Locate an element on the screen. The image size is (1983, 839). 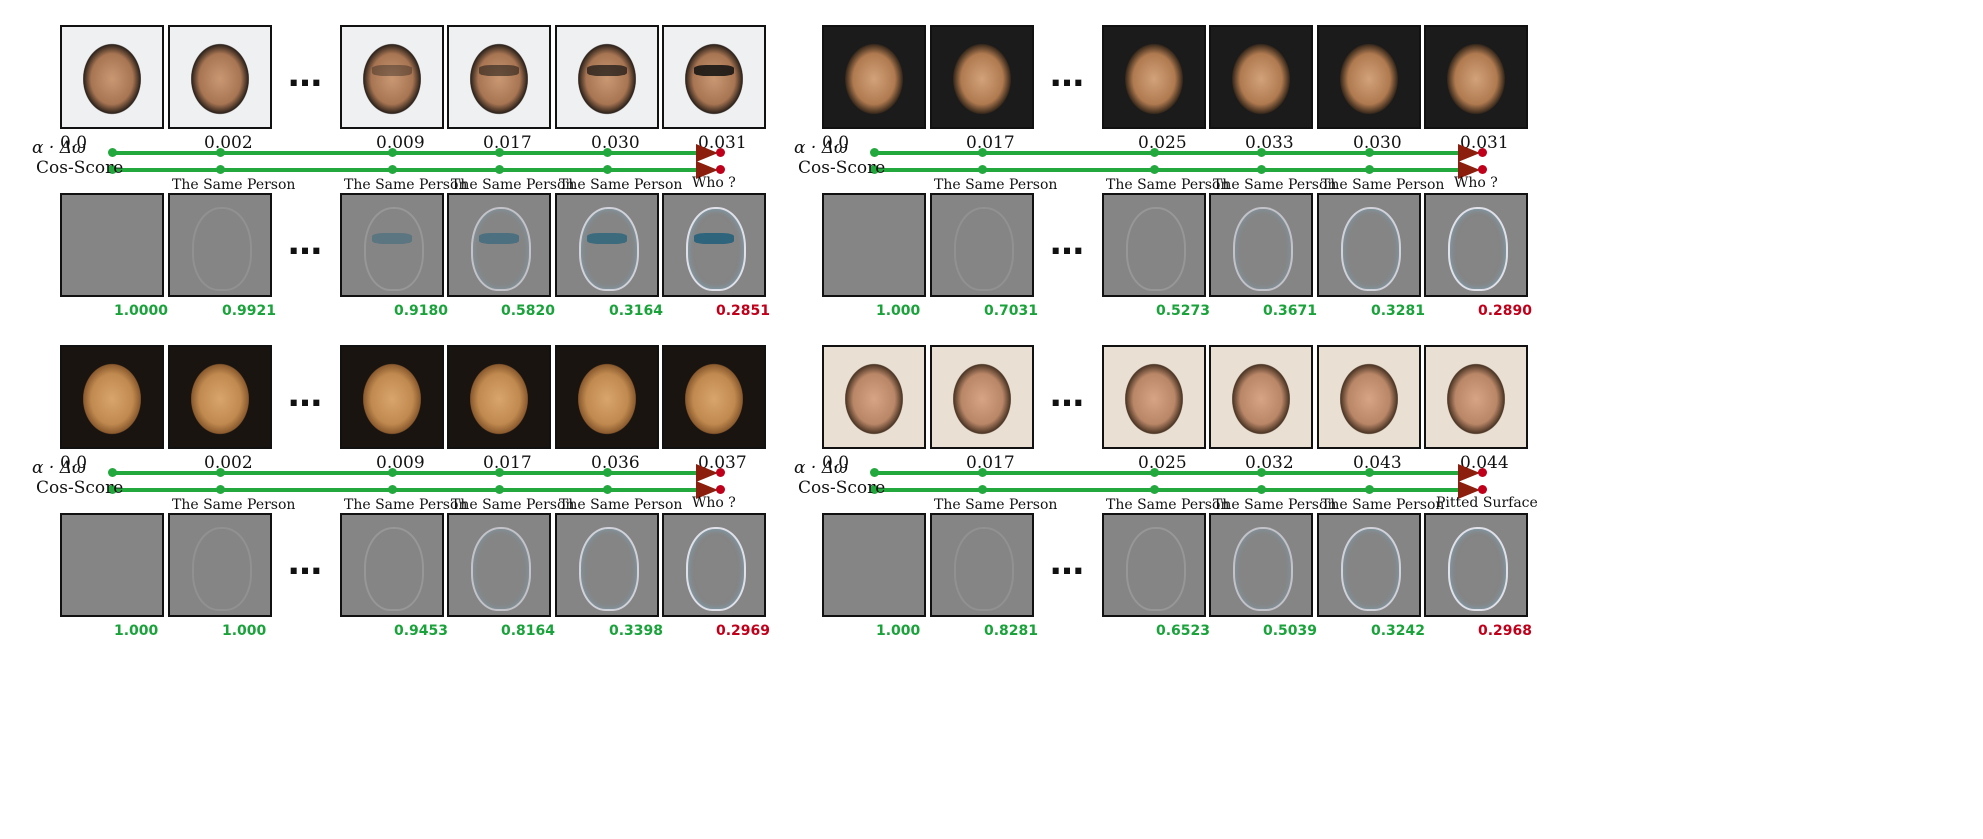
cos-score-value: 0.9180 is located at coordinates (421, 311).